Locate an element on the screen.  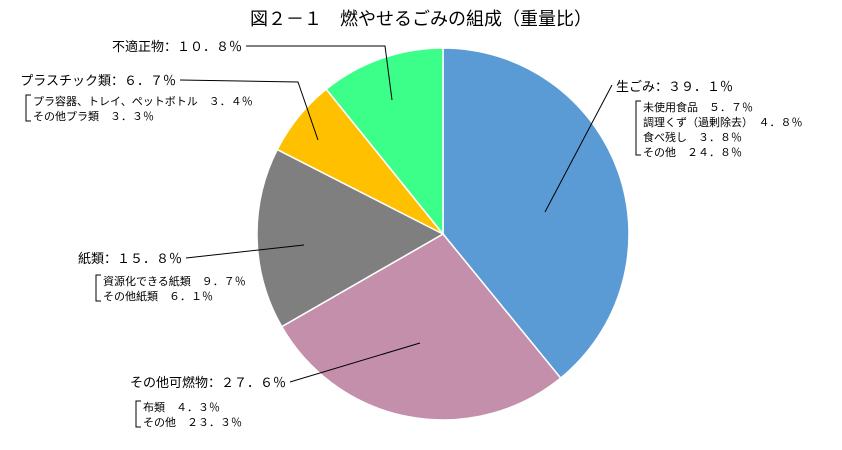
breakdown-item: 布類 ４．３％ is located at coordinates (181, 407).